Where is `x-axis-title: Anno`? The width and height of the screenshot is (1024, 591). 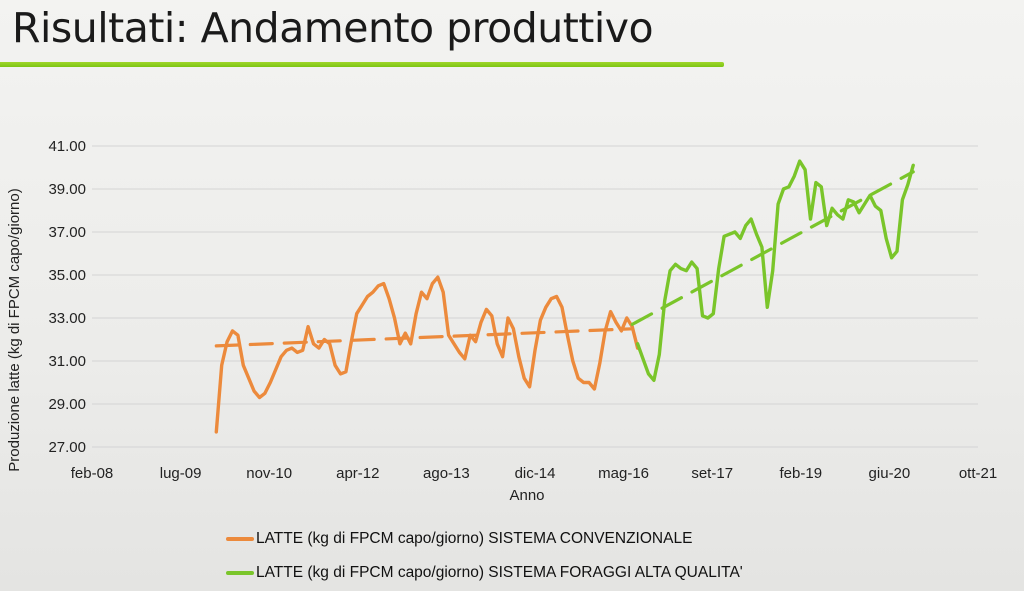 x-axis-title: Anno is located at coordinates (526, 495).